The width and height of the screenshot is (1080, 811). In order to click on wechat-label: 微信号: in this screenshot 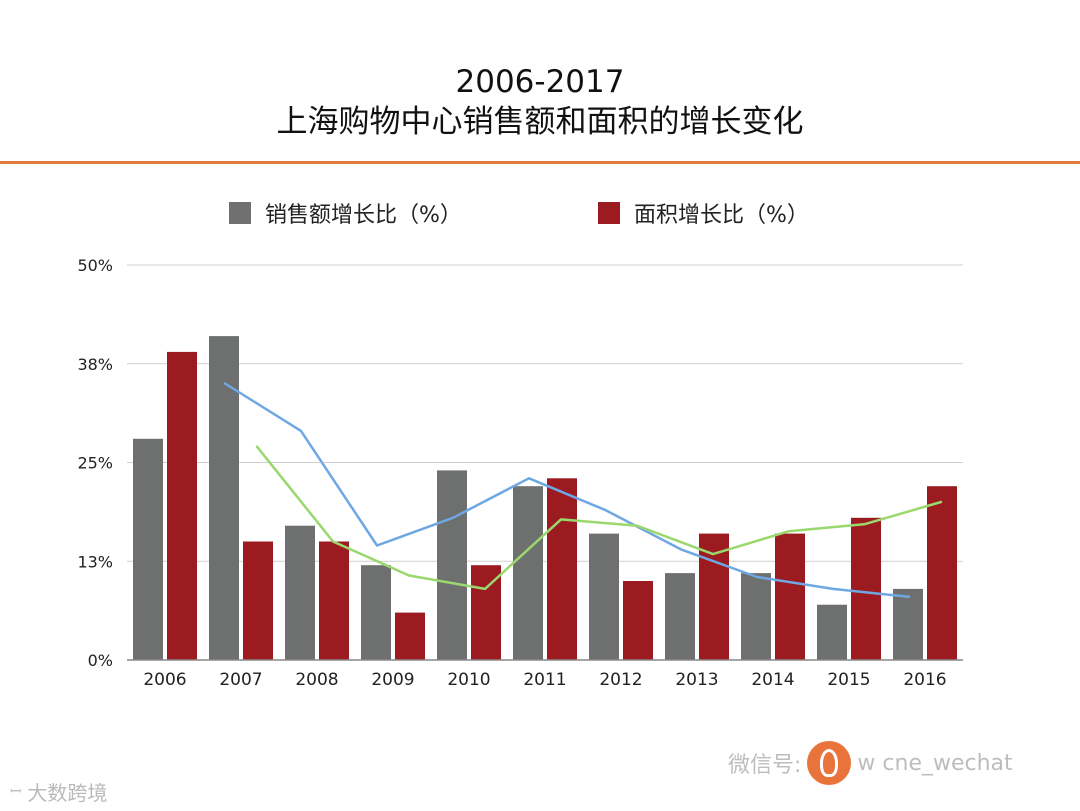, I will do `click(765, 765)`.